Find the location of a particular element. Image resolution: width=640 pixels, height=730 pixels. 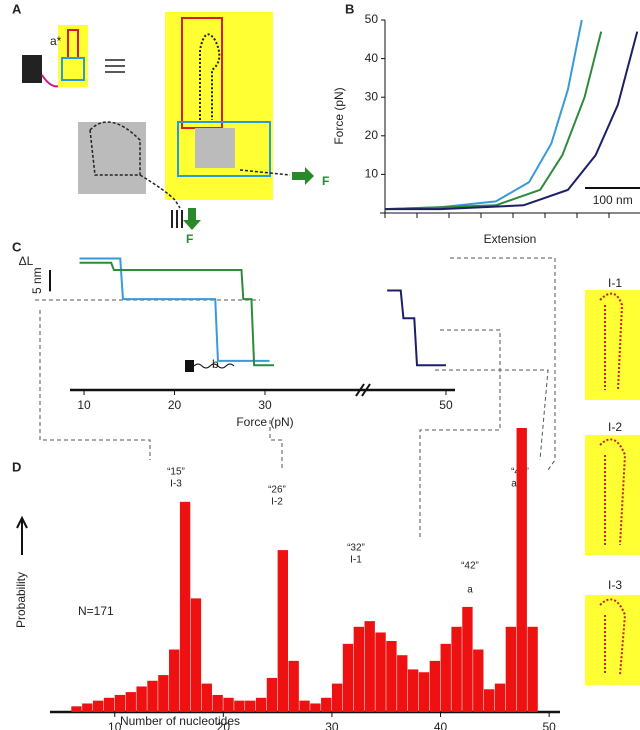

y-axis-label: ΔL is located at coordinates (26, 261).